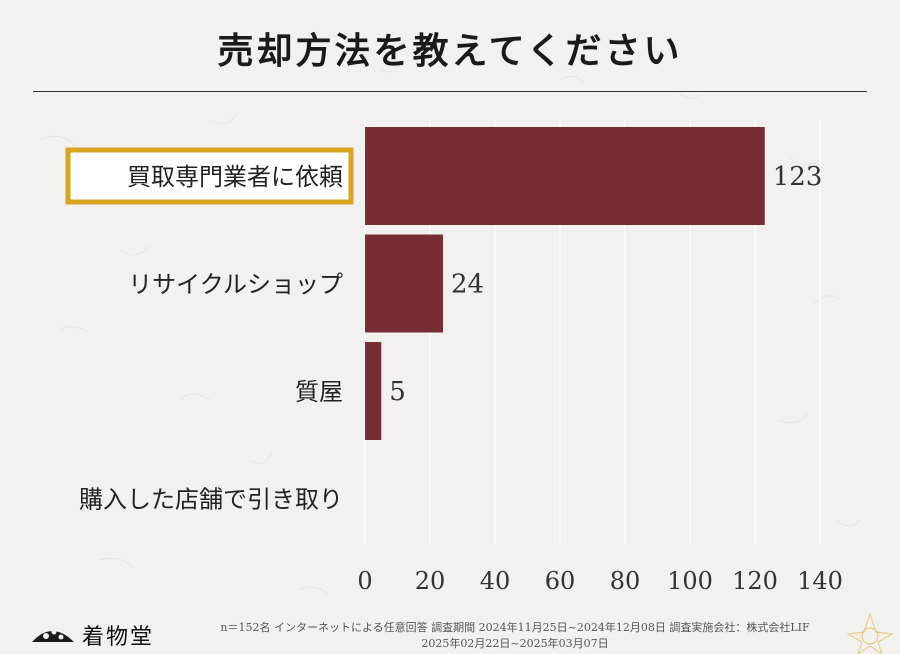 Image resolution: width=900 pixels, height=654 pixels. What do you see at coordinates (820, 581) in the screenshot?
I see `x-tick-label: 140` at bounding box center [820, 581].